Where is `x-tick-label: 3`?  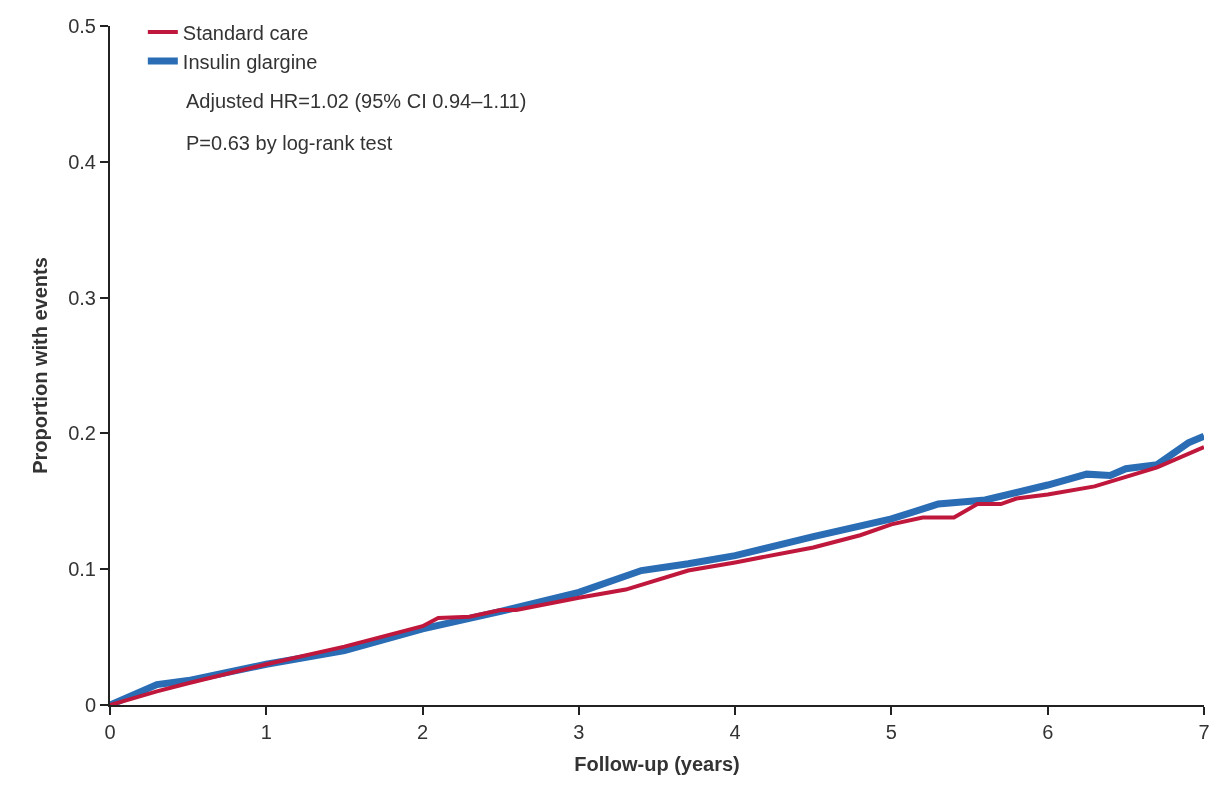
x-tick-label: 3 is located at coordinates (579, 732).